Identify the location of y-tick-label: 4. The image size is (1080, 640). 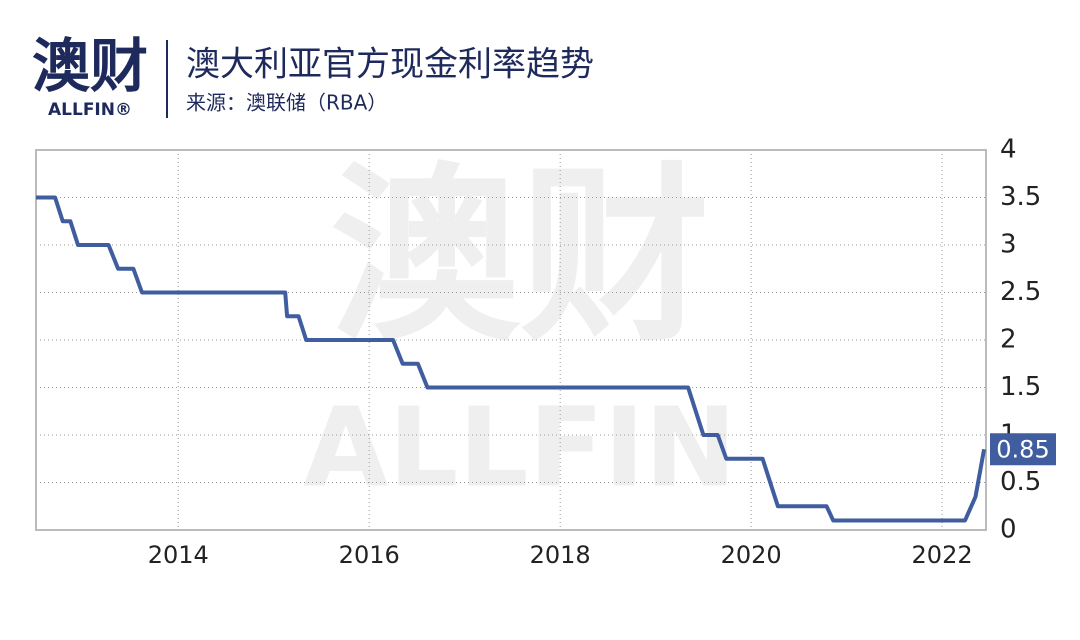
(1008, 150).